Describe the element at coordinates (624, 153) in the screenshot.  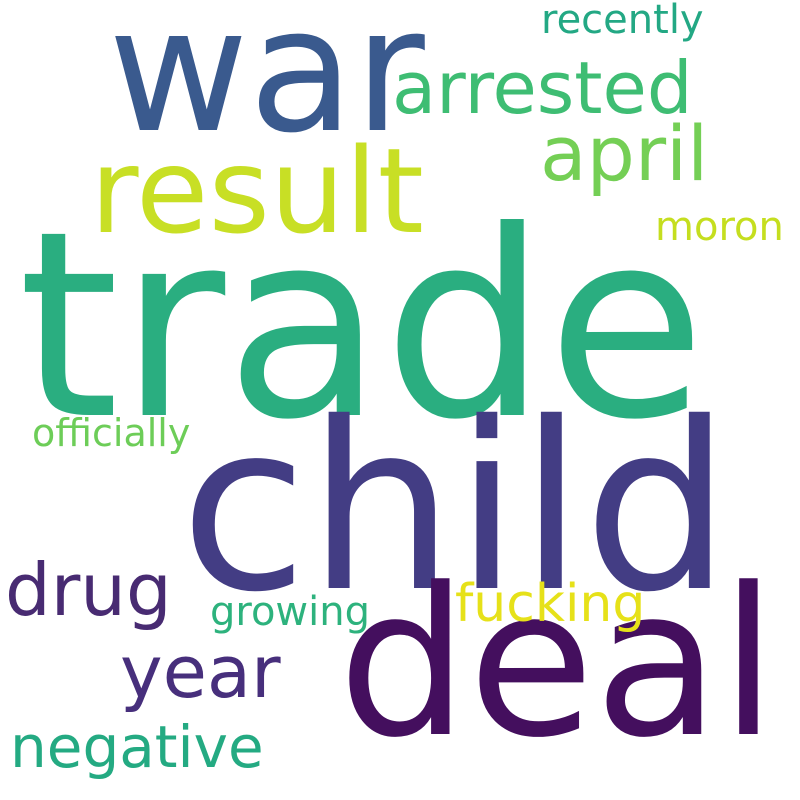
I see `word-april: april` at that location.